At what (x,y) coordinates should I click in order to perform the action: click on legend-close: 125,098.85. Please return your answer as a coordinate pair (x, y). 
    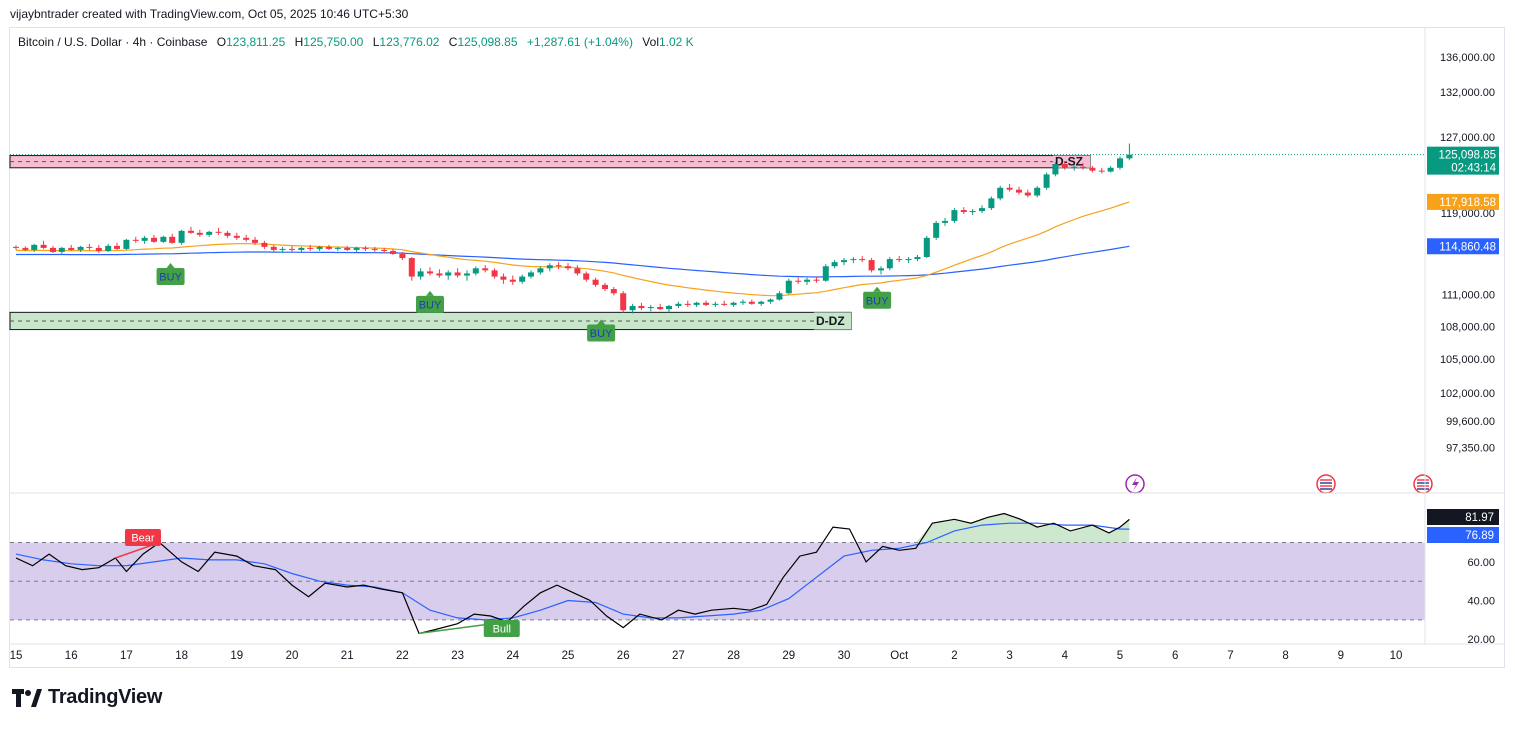
    Looking at the image, I should click on (487, 42).